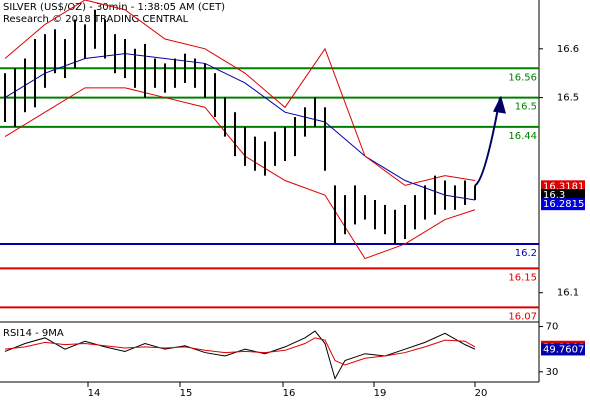  Describe the element at coordinates (33, 333) in the screenshot. I see `rsi-title: RSI14 - 9MA` at that location.